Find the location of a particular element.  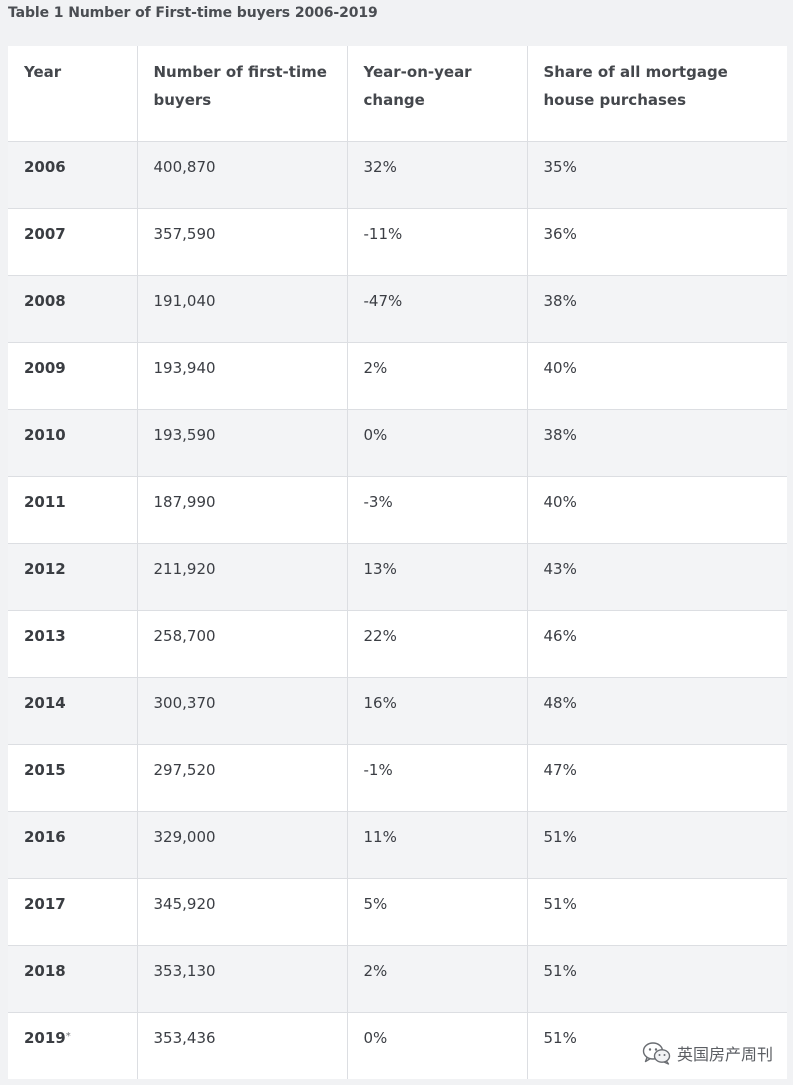

cell-year: 2016 is located at coordinates (72, 844).